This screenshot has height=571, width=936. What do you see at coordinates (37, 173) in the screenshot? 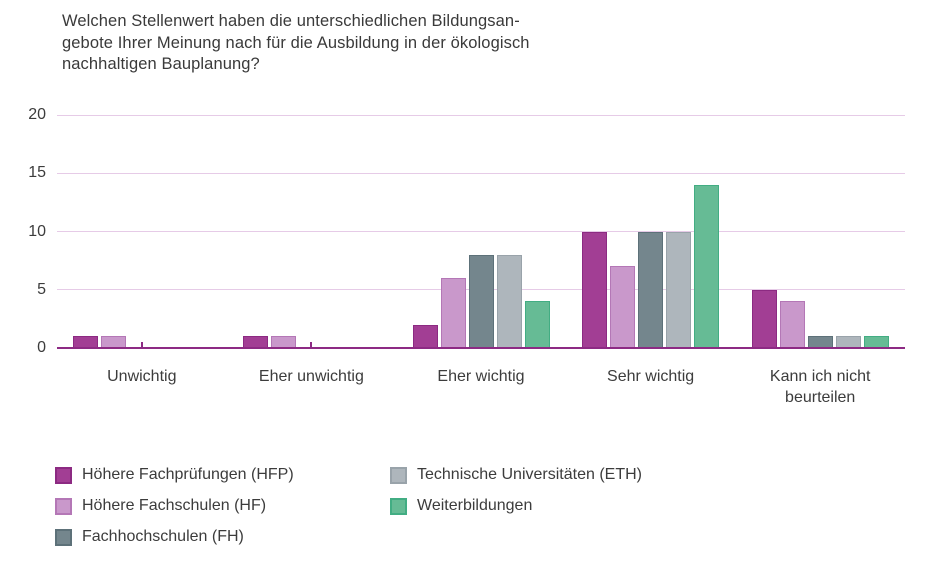
I see `y-tick-label: 15` at bounding box center [37, 173].